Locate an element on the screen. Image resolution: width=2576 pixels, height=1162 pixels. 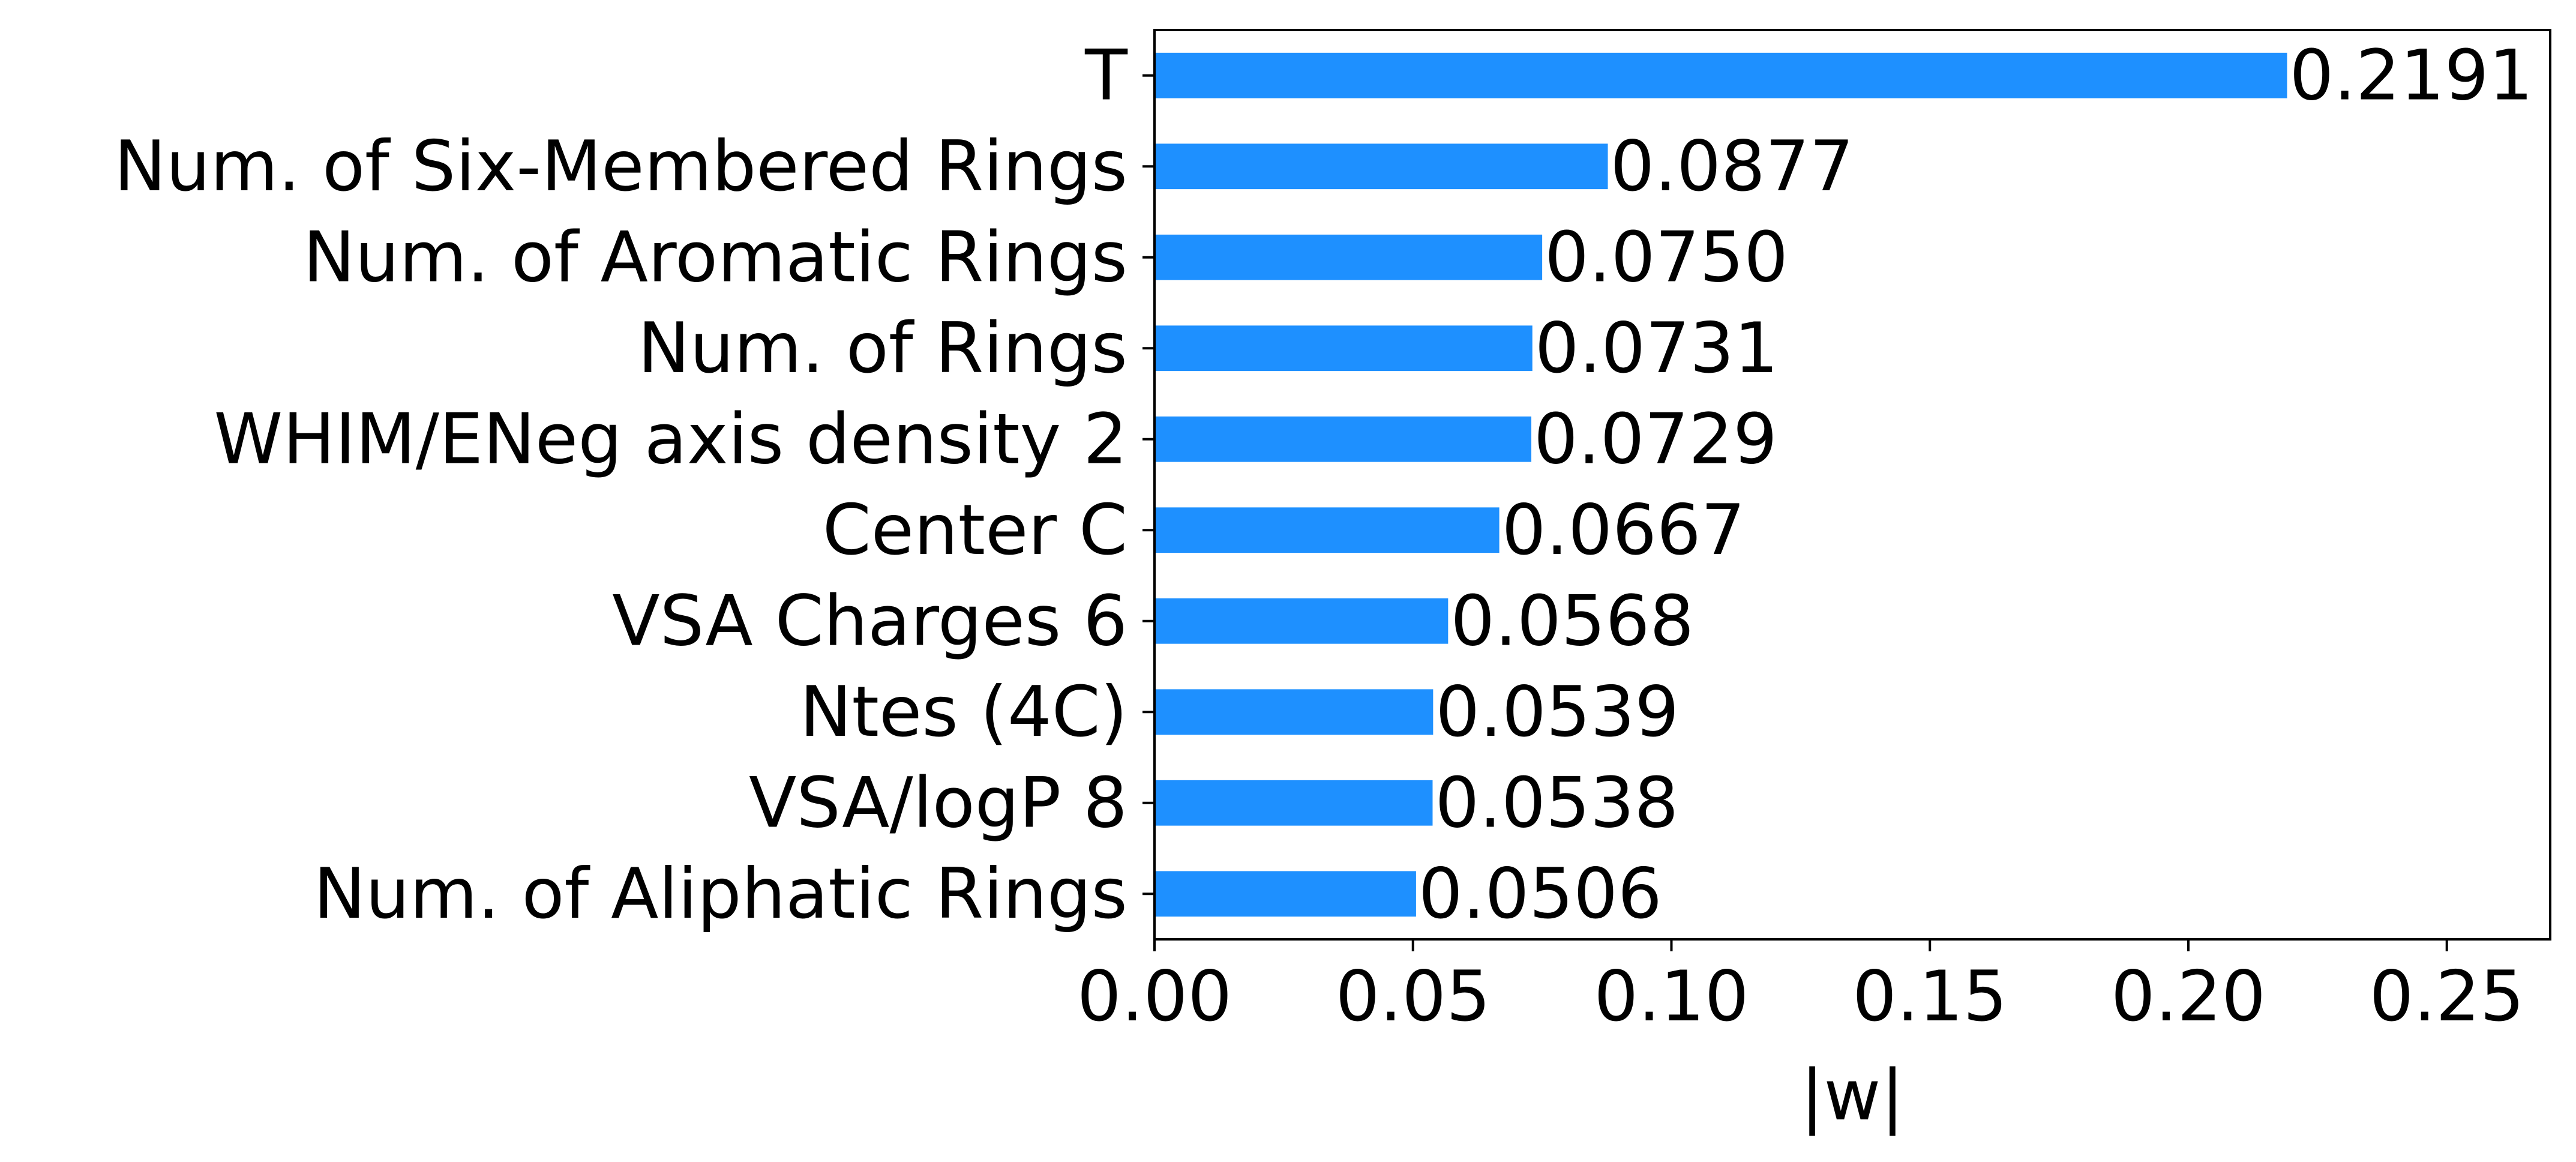
x-axis-label: |w| is located at coordinates (1852, 1095).